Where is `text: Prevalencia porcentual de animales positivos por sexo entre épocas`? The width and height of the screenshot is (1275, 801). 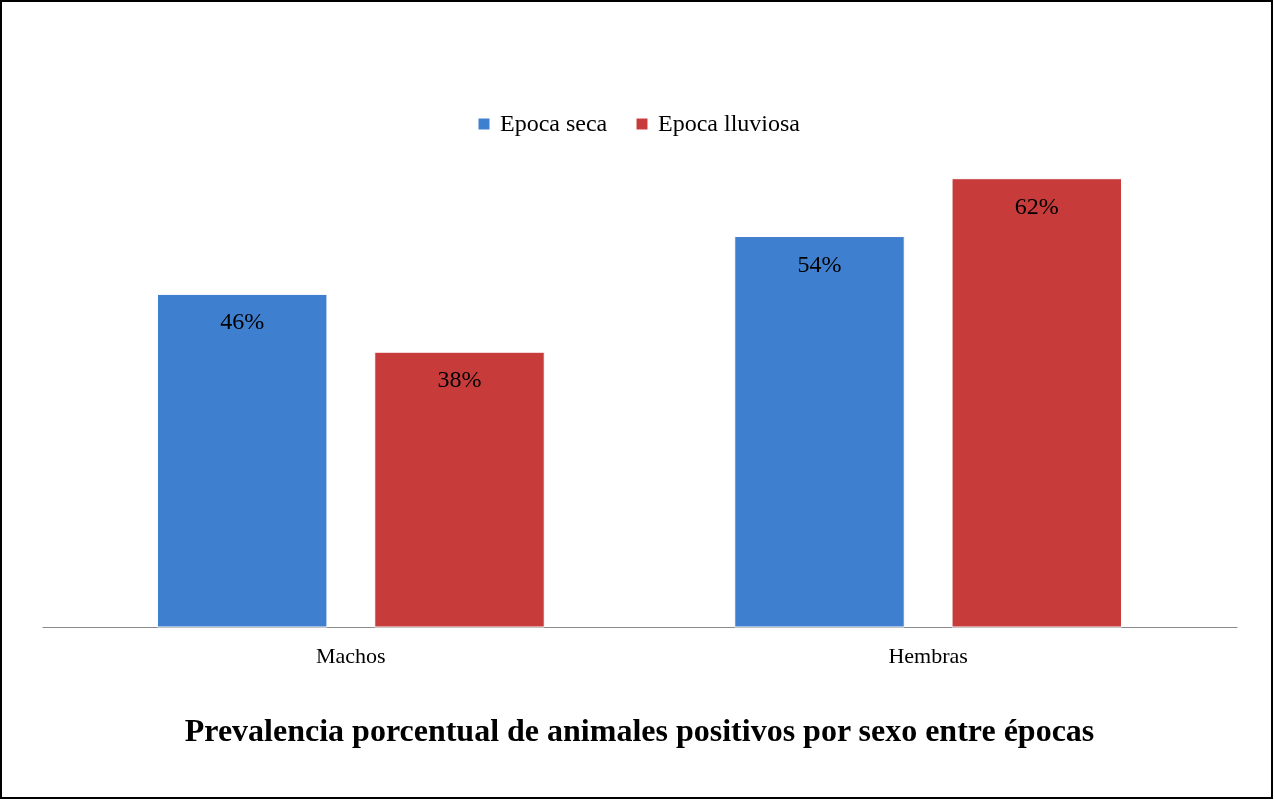
text: Prevalencia porcentual de animales positivos por sexo entre épocas is located at coordinates (639, 730).